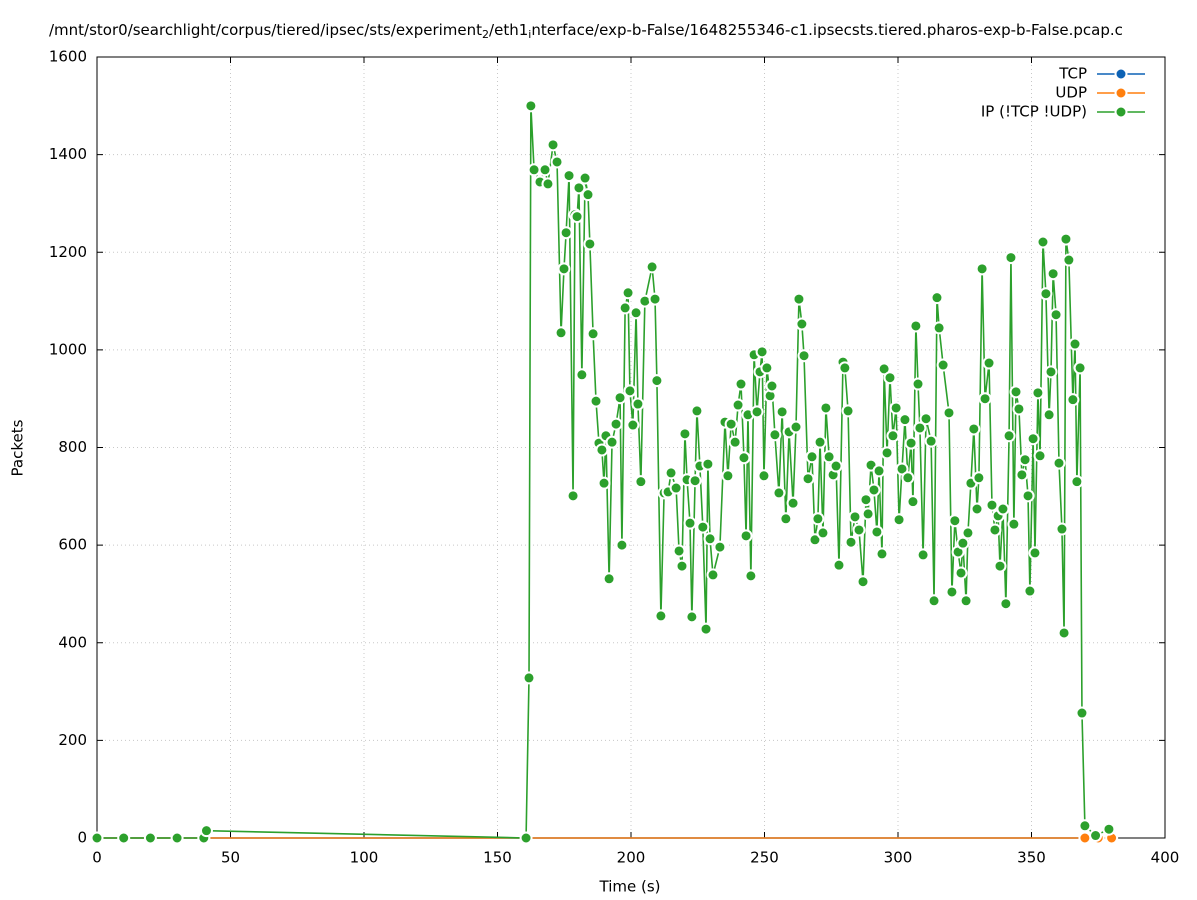 The image size is (1197, 900). I want to click on y-tick-label: 400, so click(72, 642).